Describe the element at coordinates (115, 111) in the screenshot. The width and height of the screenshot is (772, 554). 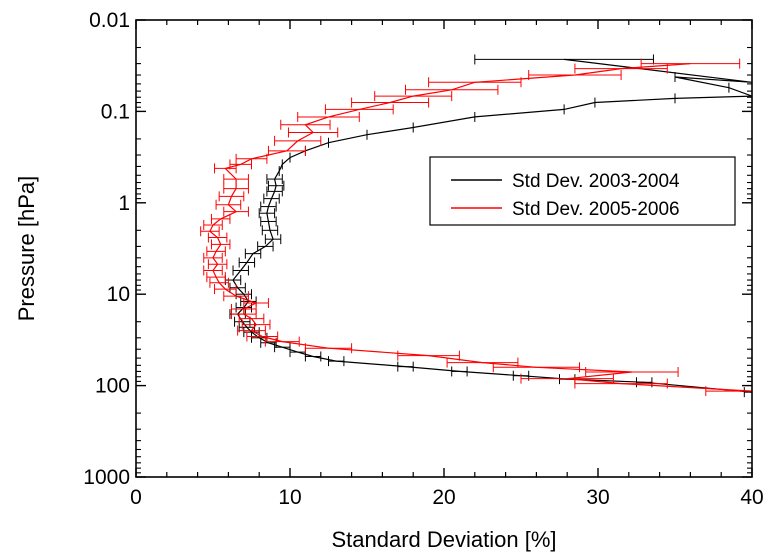
I see `y-tick-label: 0.1` at that location.